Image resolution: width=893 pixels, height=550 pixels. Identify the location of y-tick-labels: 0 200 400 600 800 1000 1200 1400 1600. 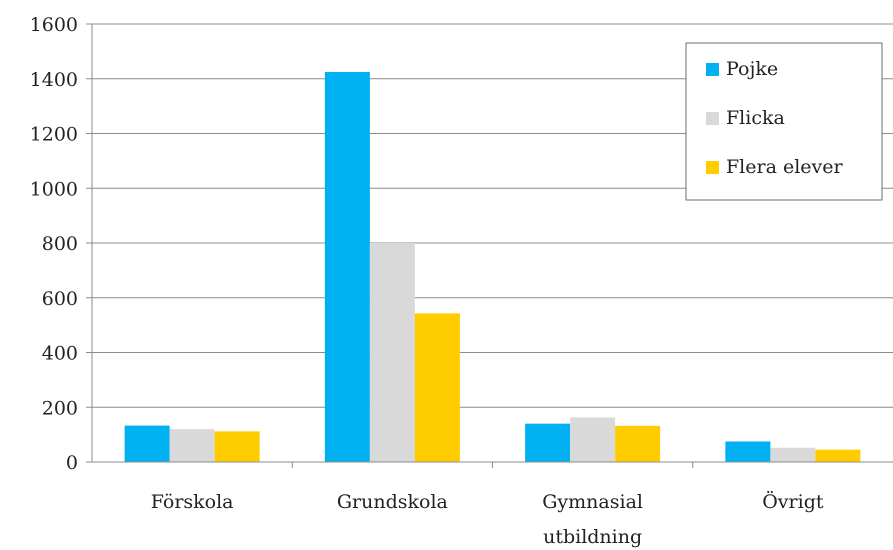
(54, 244).